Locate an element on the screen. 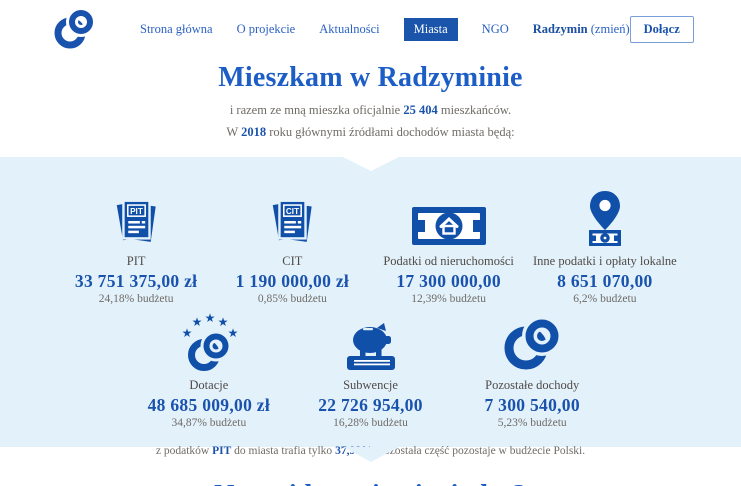 The height and width of the screenshot is (486, 741). budget-item-label: CIT is located at coordinates (292, 261).